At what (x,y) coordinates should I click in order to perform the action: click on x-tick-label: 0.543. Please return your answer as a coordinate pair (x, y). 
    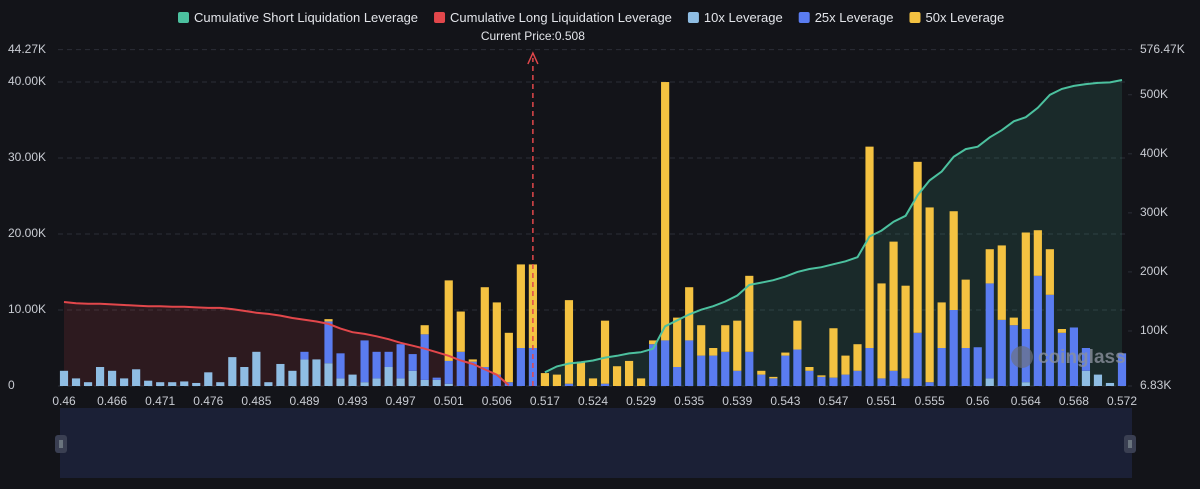
    Looking at the image, I should click on (785, 401).